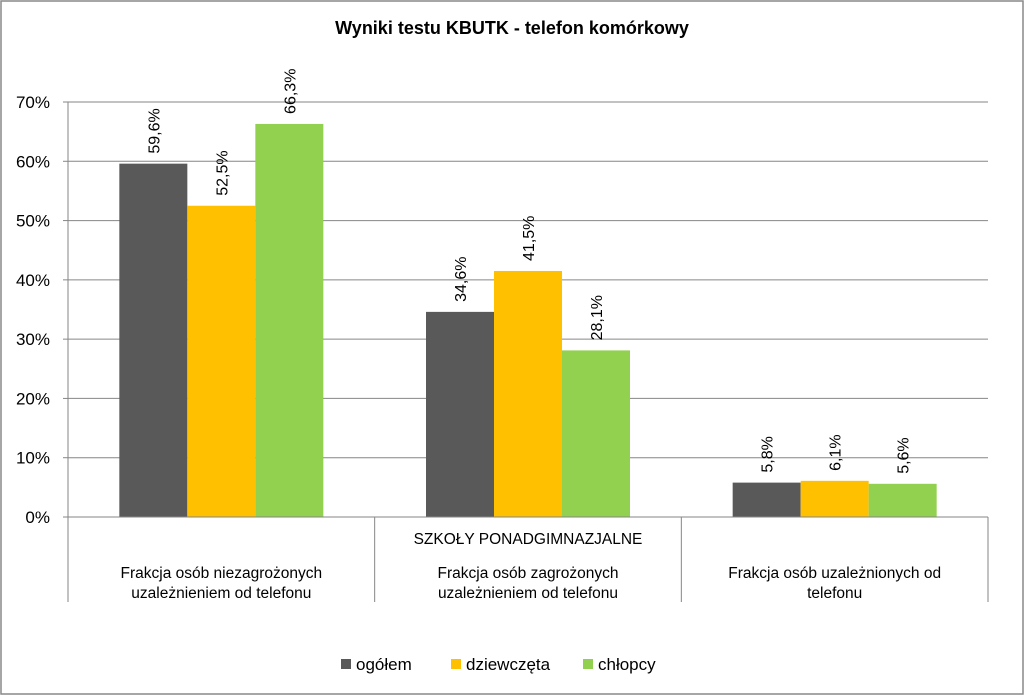  What do you see at coordinates (768, 454) in the screenshot?
I see `data-label: 5,8%` at bounding box center [768, 454].